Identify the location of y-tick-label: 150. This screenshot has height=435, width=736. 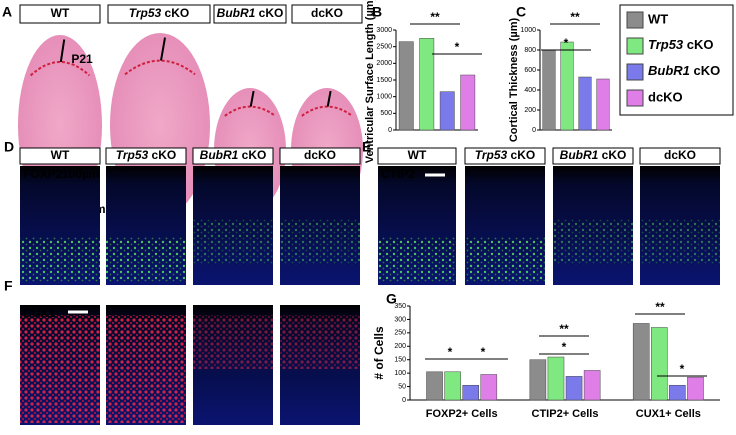
(400, 360).